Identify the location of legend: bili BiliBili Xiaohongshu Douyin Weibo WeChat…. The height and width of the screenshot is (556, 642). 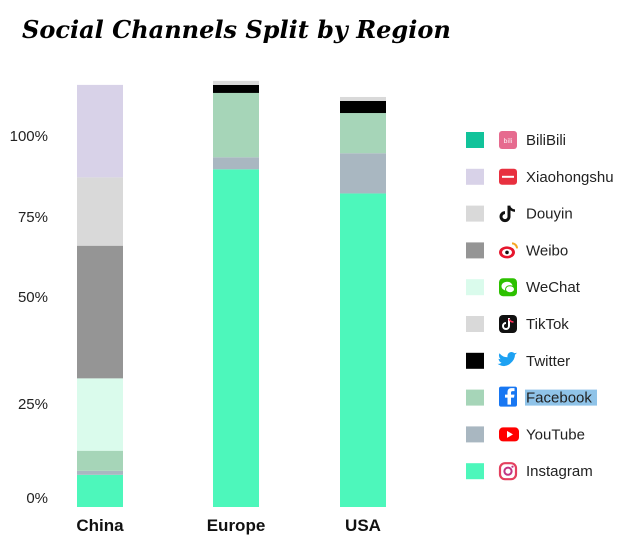
(540, 306).